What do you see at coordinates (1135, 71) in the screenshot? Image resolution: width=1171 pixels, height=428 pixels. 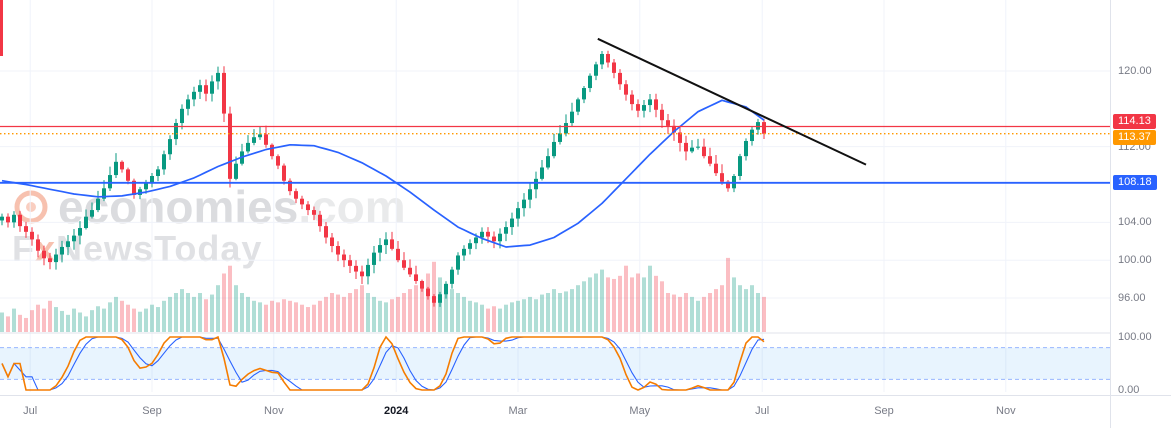 I see `y-axis-tick: 120.00` at bounding box center [1135, 71].